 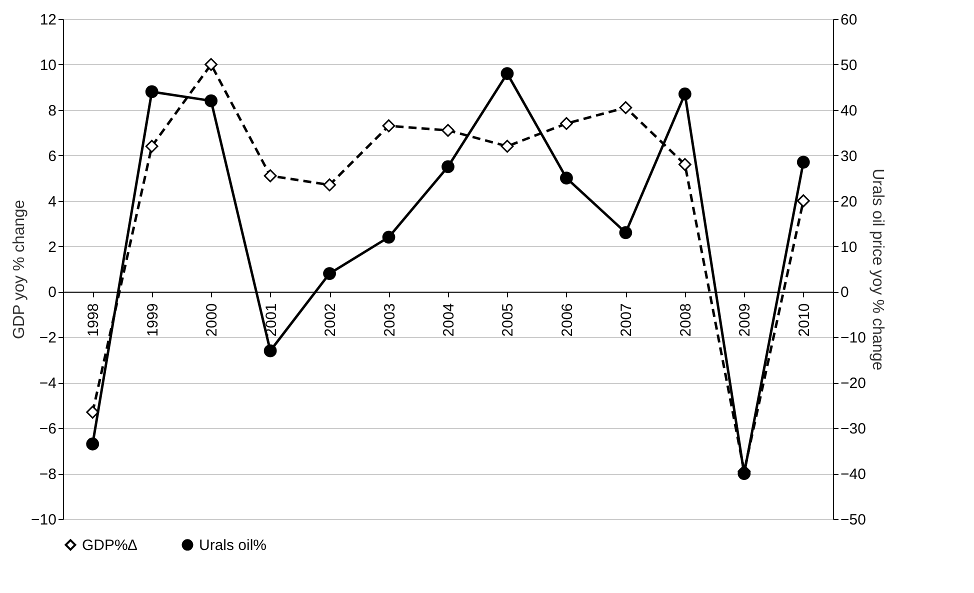 I want to click on y-tick-label: 12, so click(x=48, y=20).